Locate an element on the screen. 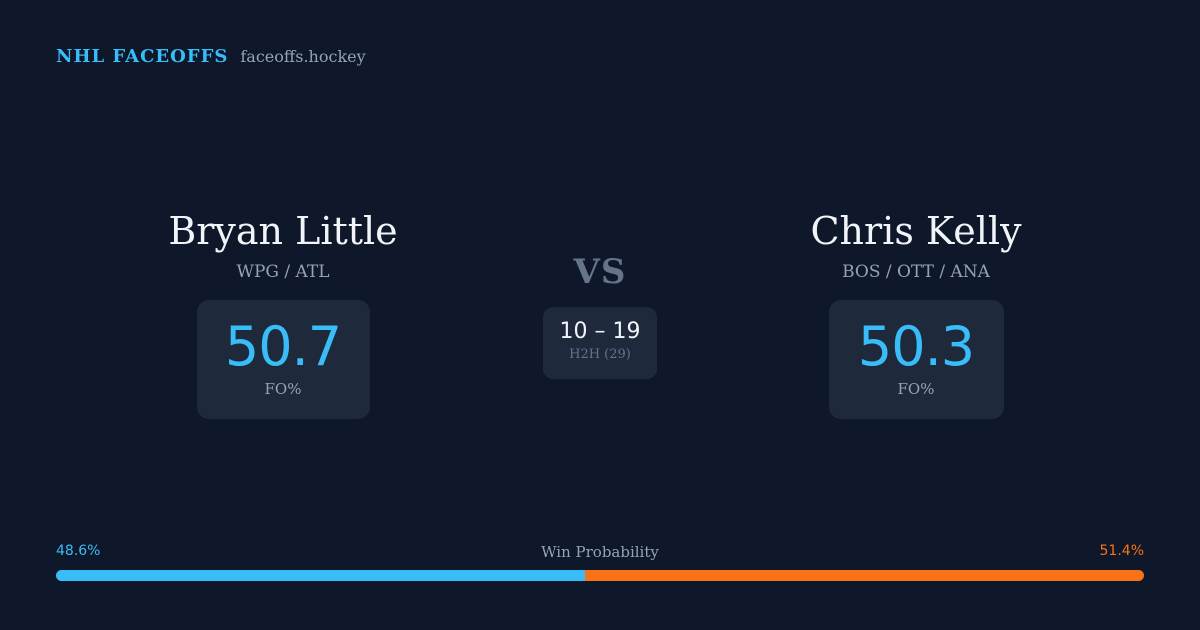  brand-title: NHL FACEOFFS is located at coordinates (142, 56).